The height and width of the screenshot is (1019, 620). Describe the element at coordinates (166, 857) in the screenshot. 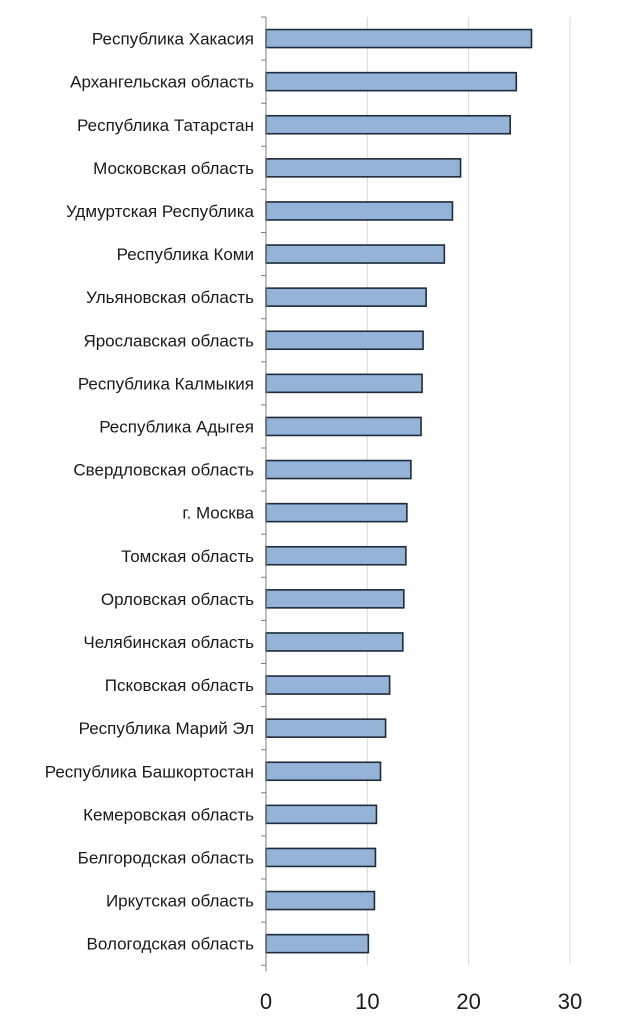

I see `category-label: Белгородская область` at that location.